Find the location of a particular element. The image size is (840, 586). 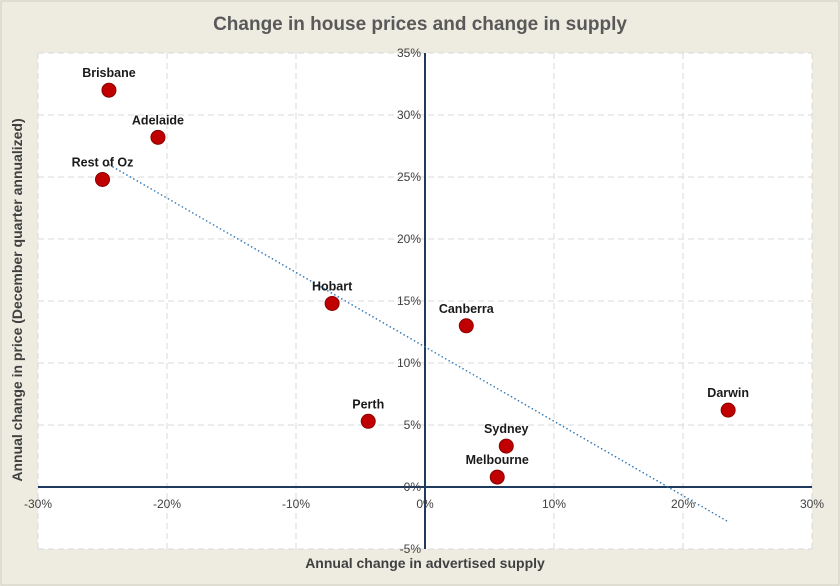

x-tick-label: -10% is located at coordinates (296, 504).